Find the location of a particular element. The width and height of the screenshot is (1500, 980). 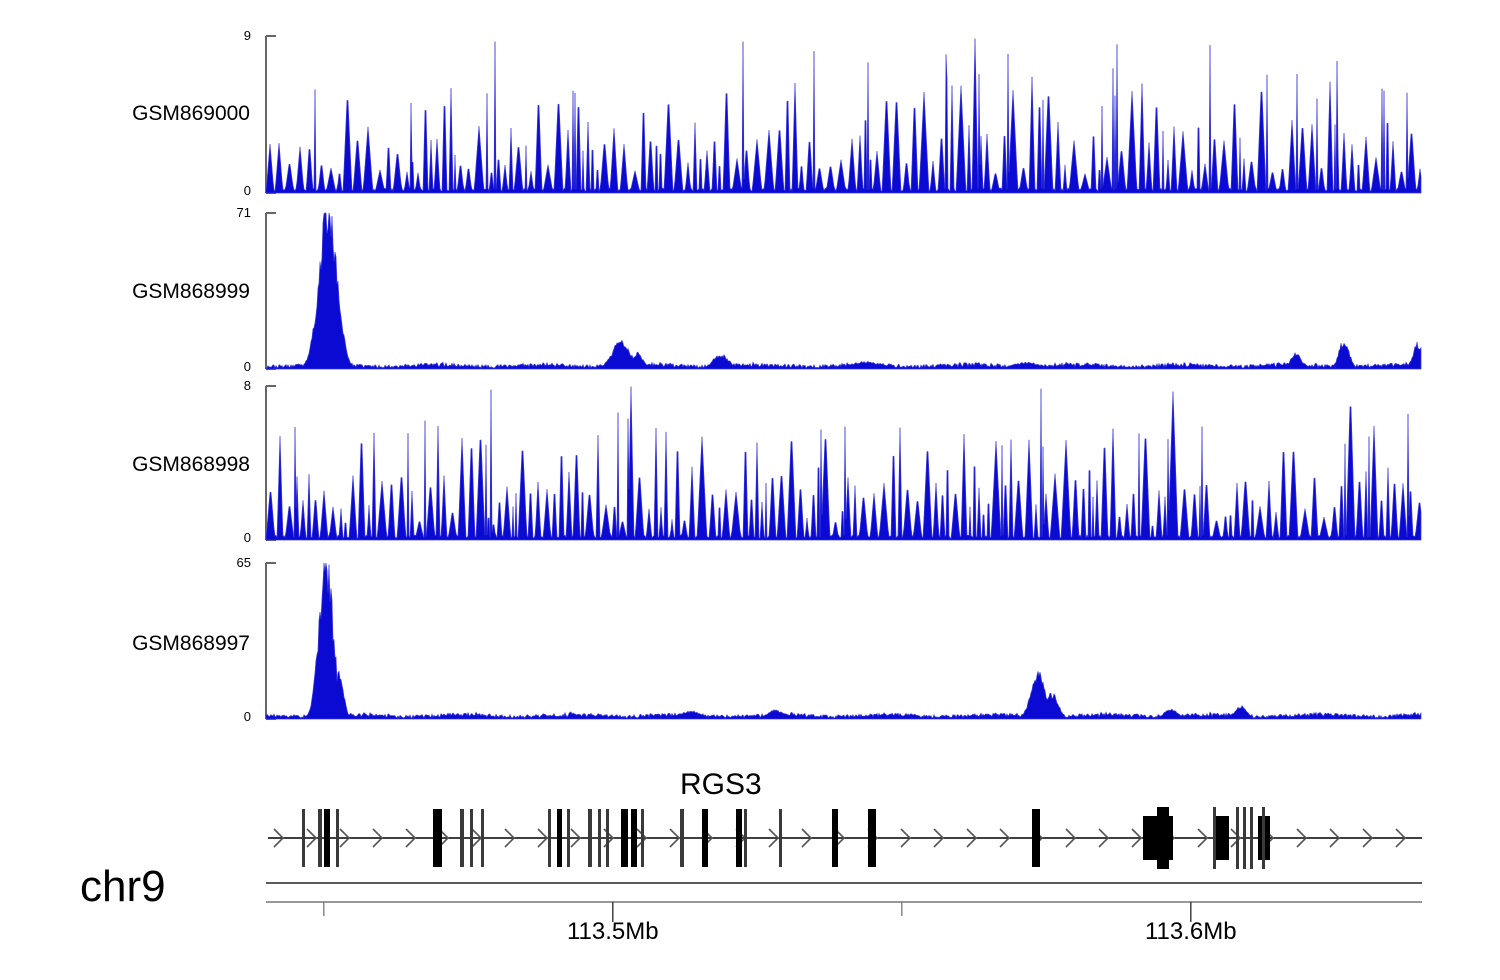

track-label-gsm868998: GSM868998 is located at coordinates (191, 464).